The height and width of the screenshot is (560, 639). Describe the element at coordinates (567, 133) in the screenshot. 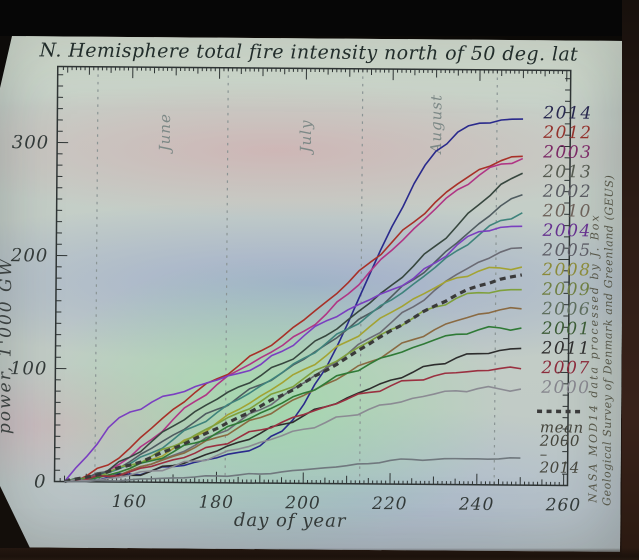

I see `year-label-2012: 2012` at that location.